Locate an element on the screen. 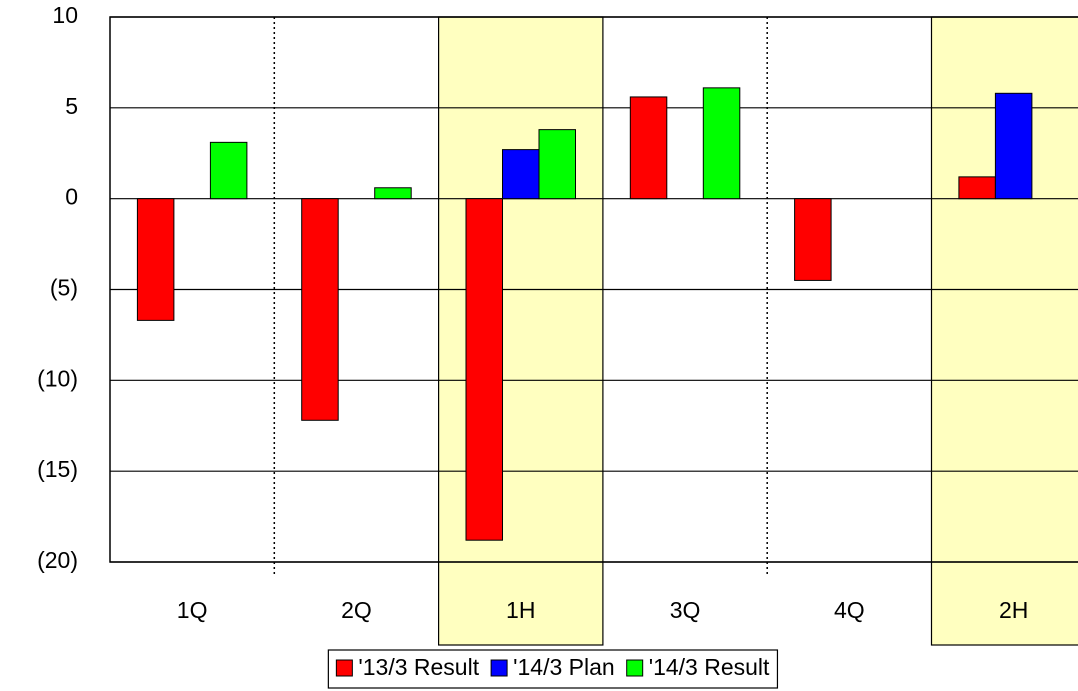 This screenshot has height=691, width=1078. legend-frame is located at coordinates (553, 669).